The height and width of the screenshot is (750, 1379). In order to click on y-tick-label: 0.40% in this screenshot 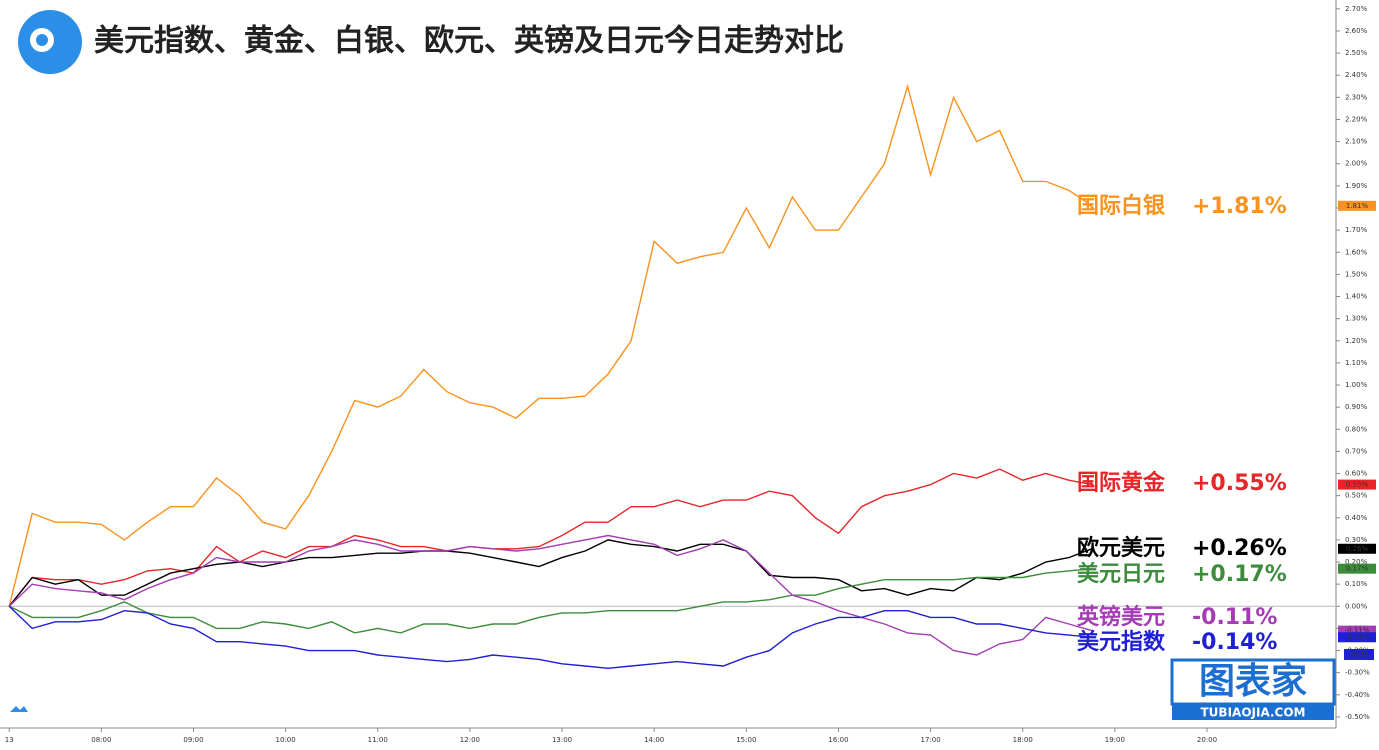, I will do `click(1356, 518)`.